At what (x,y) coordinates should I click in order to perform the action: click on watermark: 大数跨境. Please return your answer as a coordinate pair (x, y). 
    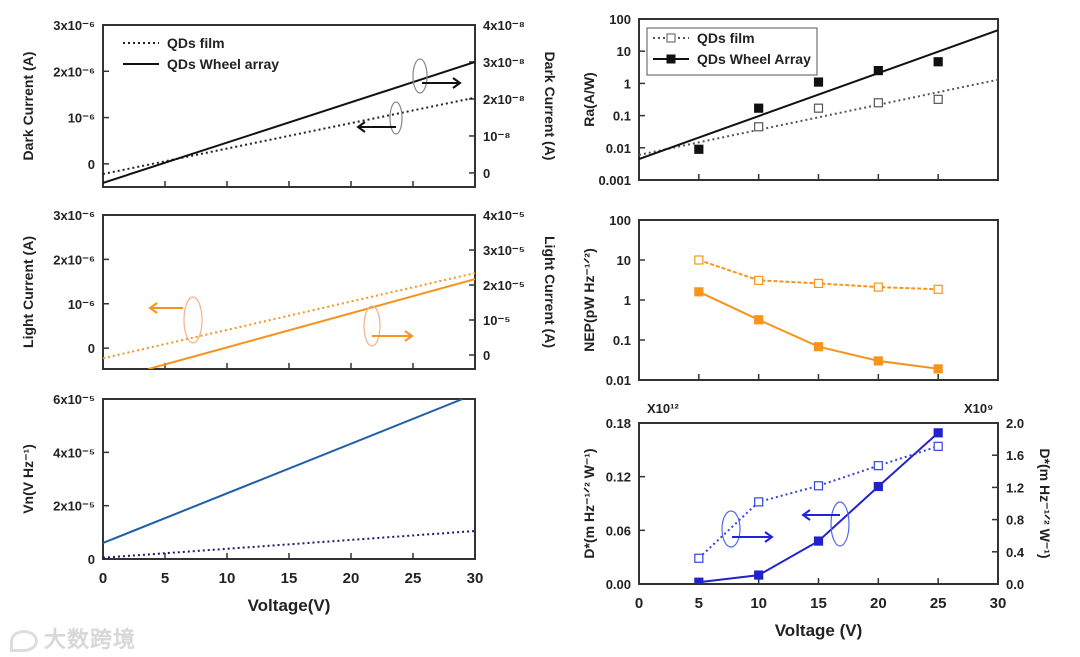
    Looking at the image, I should click on (73, 638).